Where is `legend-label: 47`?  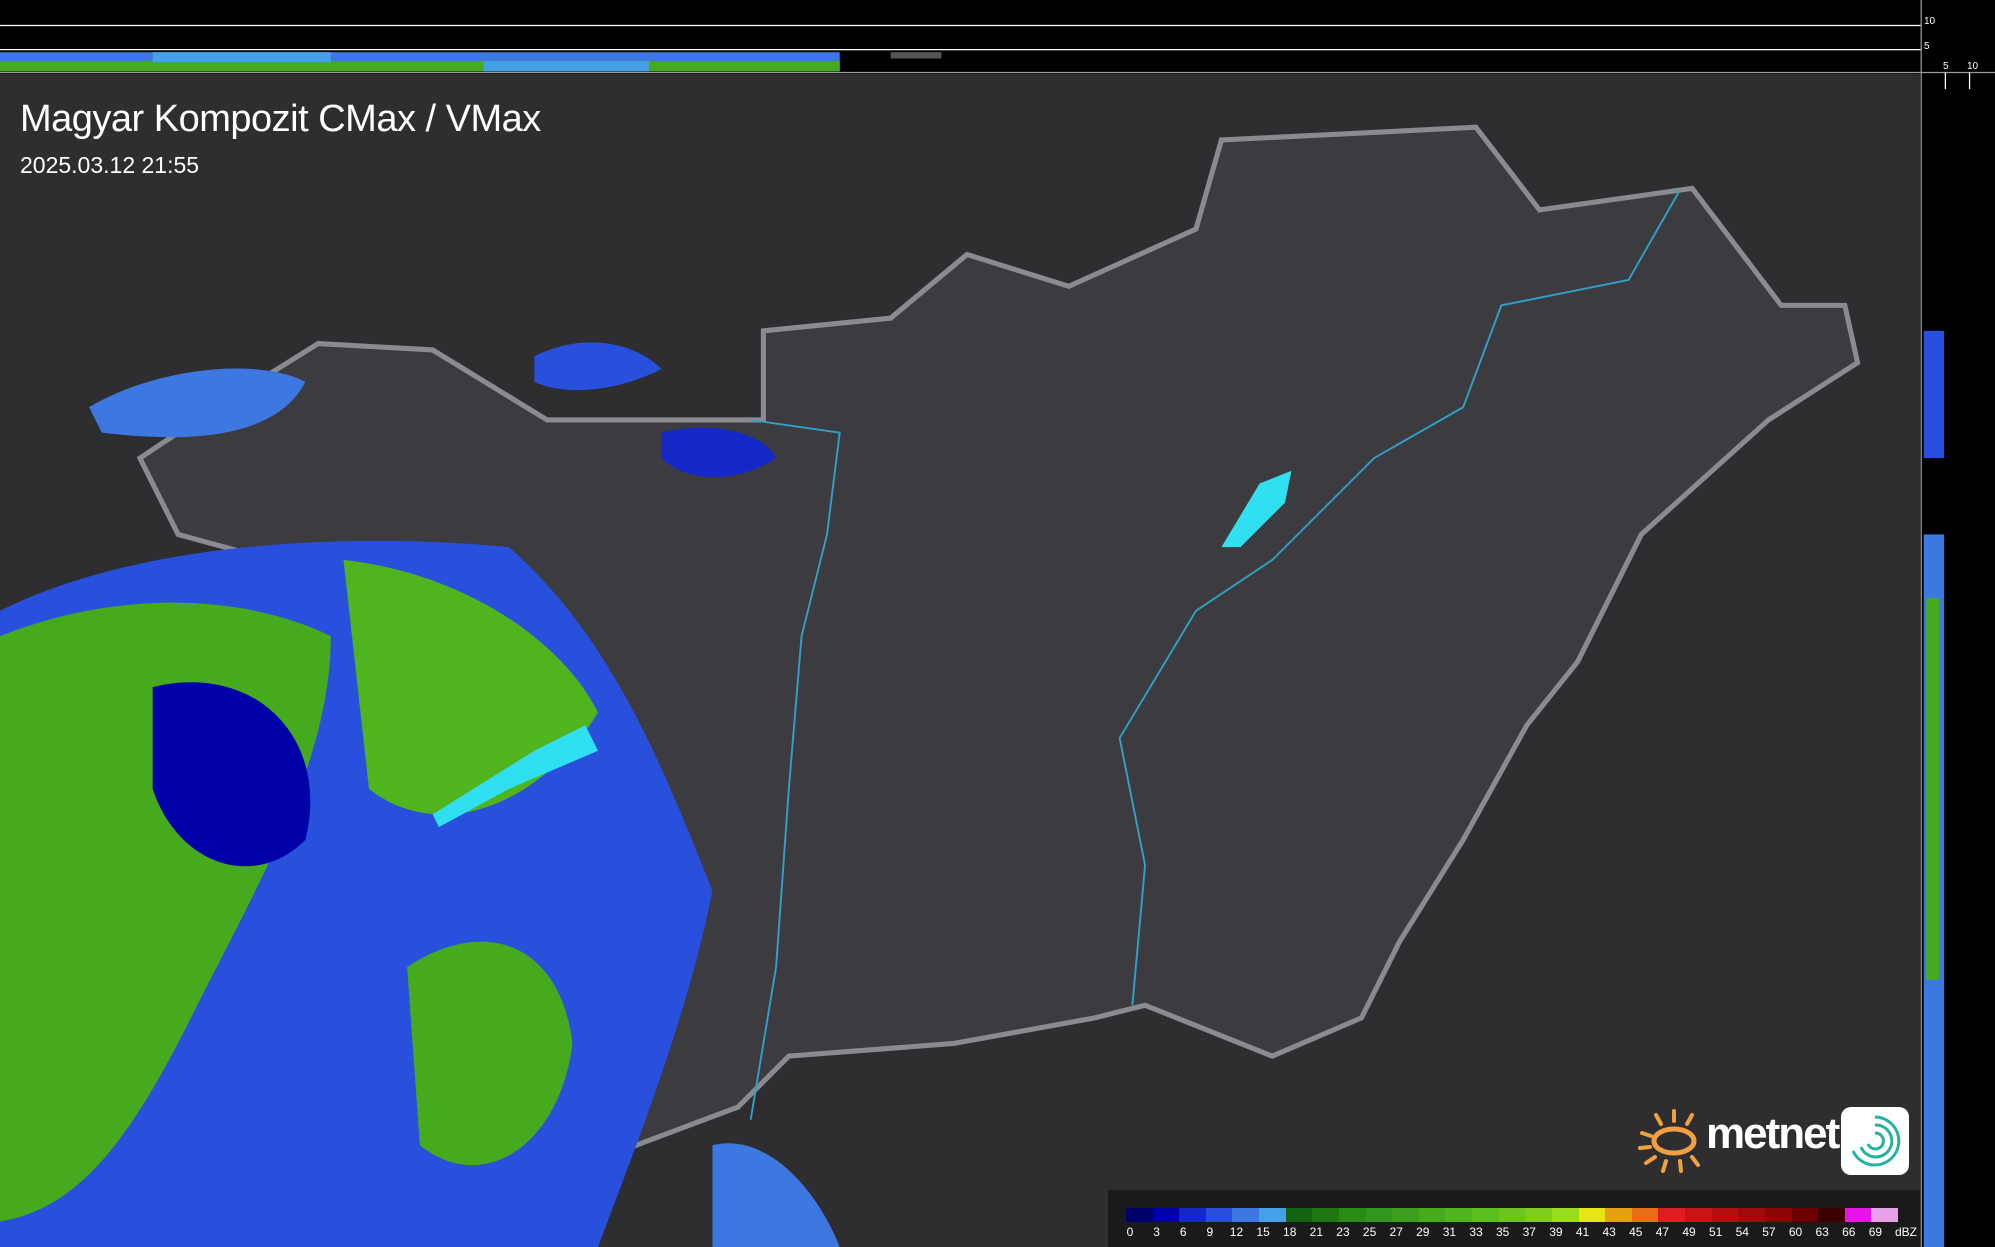 legend-label: 47 is located at coordinates (1662, 1232).